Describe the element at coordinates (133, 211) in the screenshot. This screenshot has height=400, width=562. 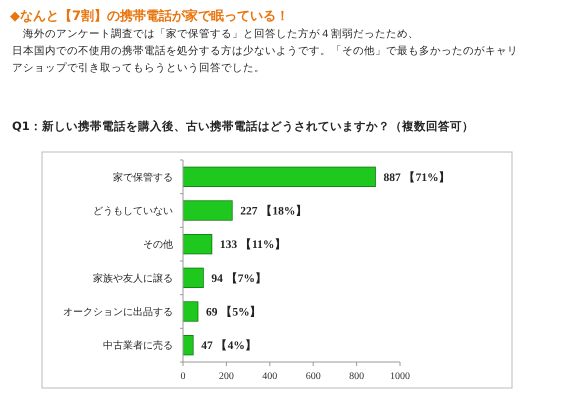
I see `y-tick-label: どうもしていない` at that location.